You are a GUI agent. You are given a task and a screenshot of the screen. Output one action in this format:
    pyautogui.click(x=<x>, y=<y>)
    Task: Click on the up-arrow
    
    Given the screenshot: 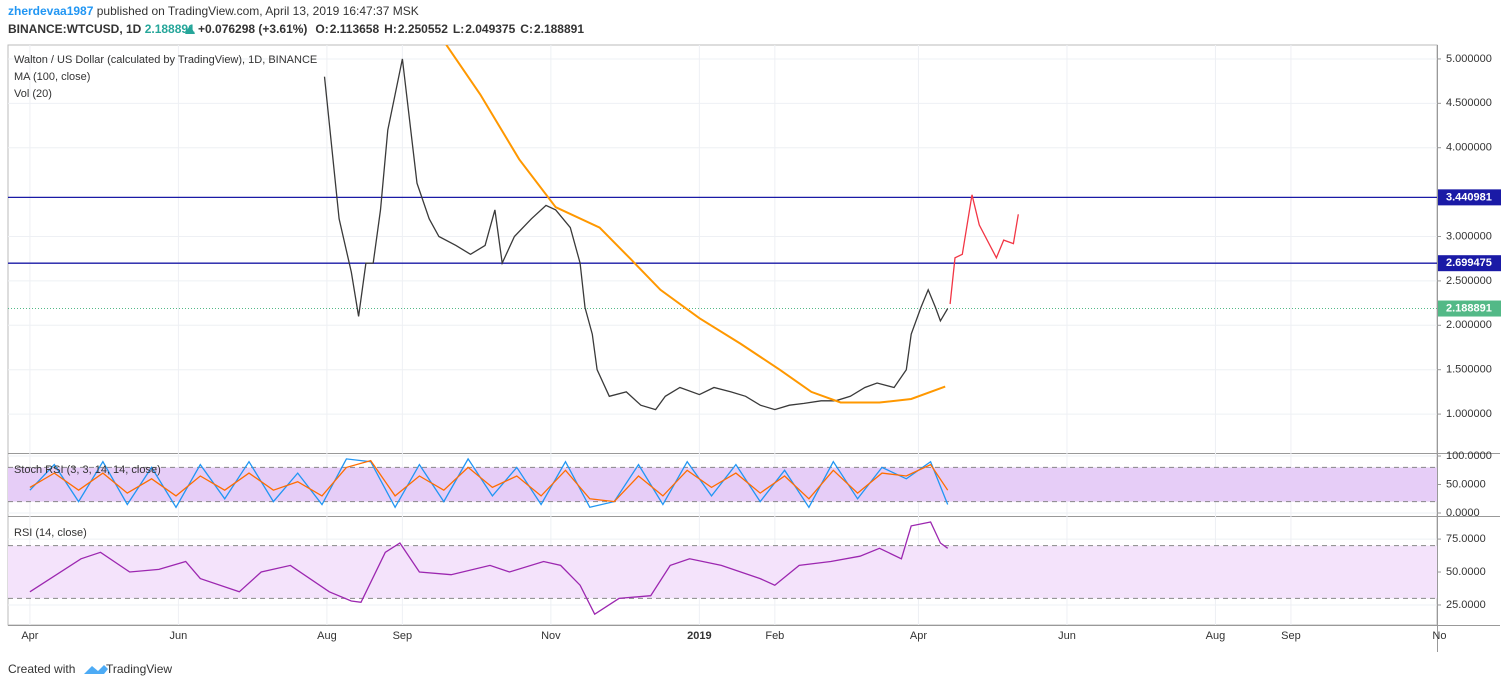 What is the action you would take?
    pyautogui.click(x=190, y=29)
    